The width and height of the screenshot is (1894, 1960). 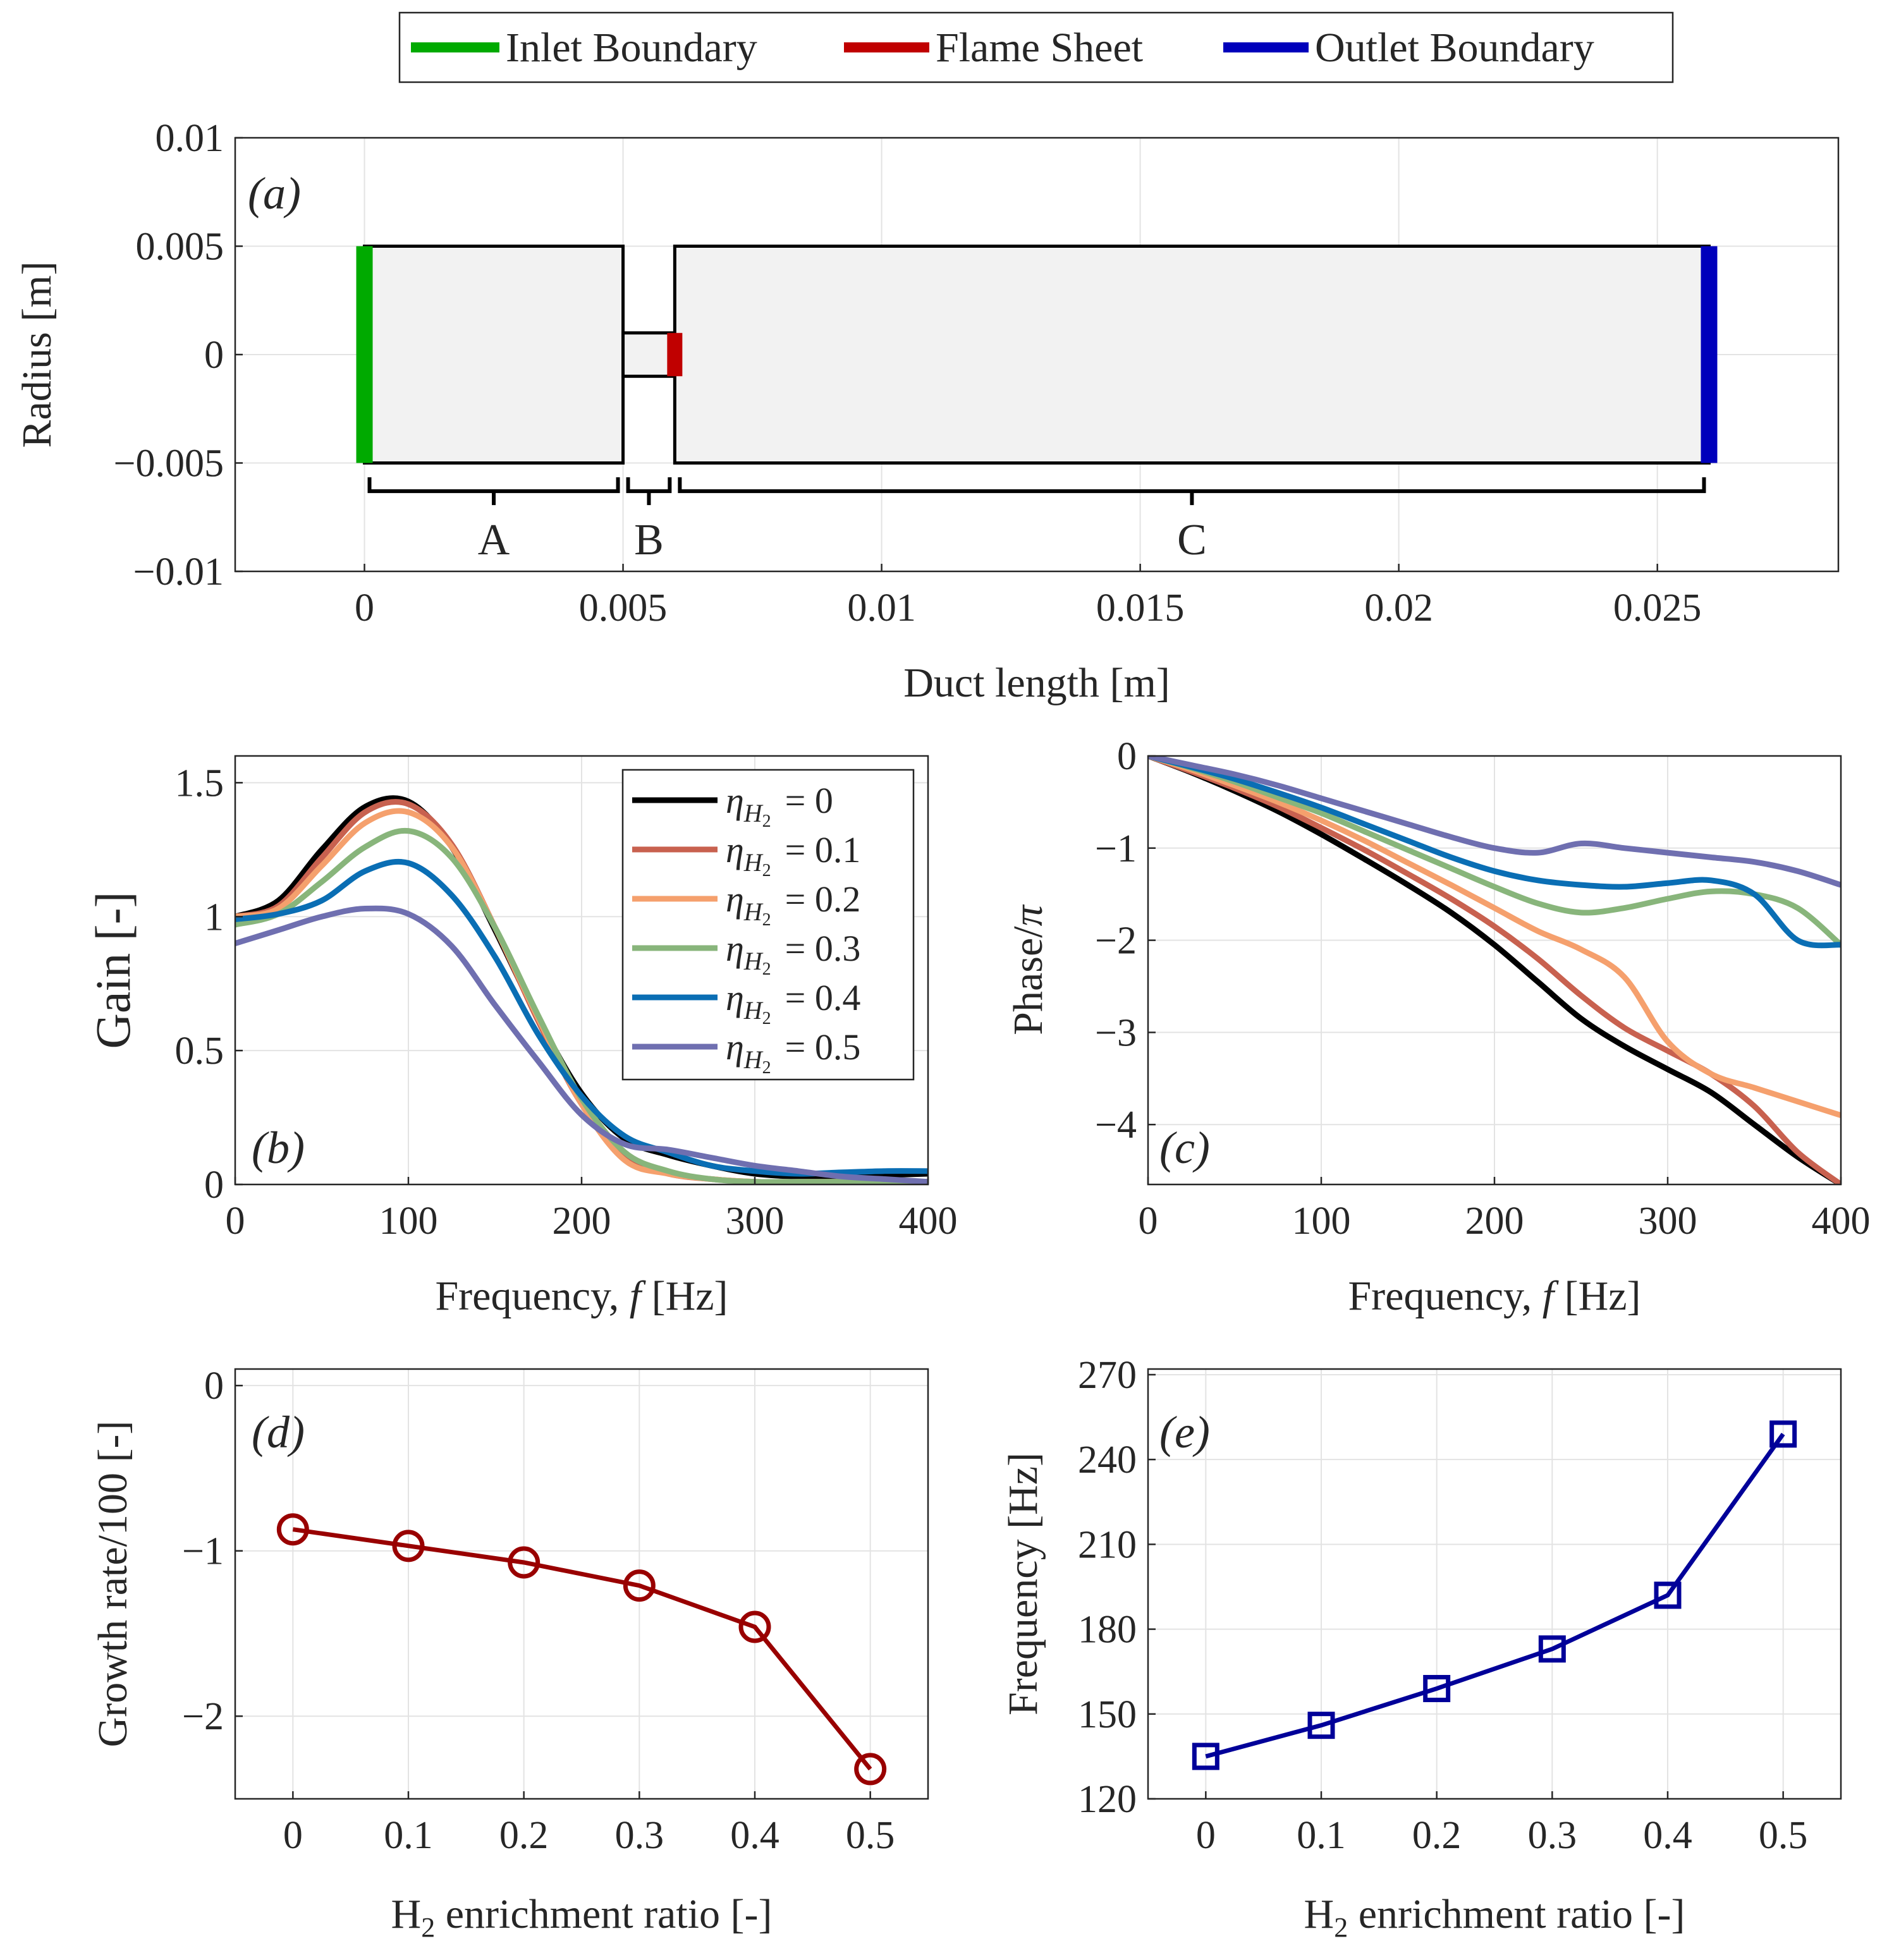 What do you see at coordinates (1040, 48) in the screenshot?
I see `legend-flame-label: Flame Sheet` at bounding box center [1040, 48].